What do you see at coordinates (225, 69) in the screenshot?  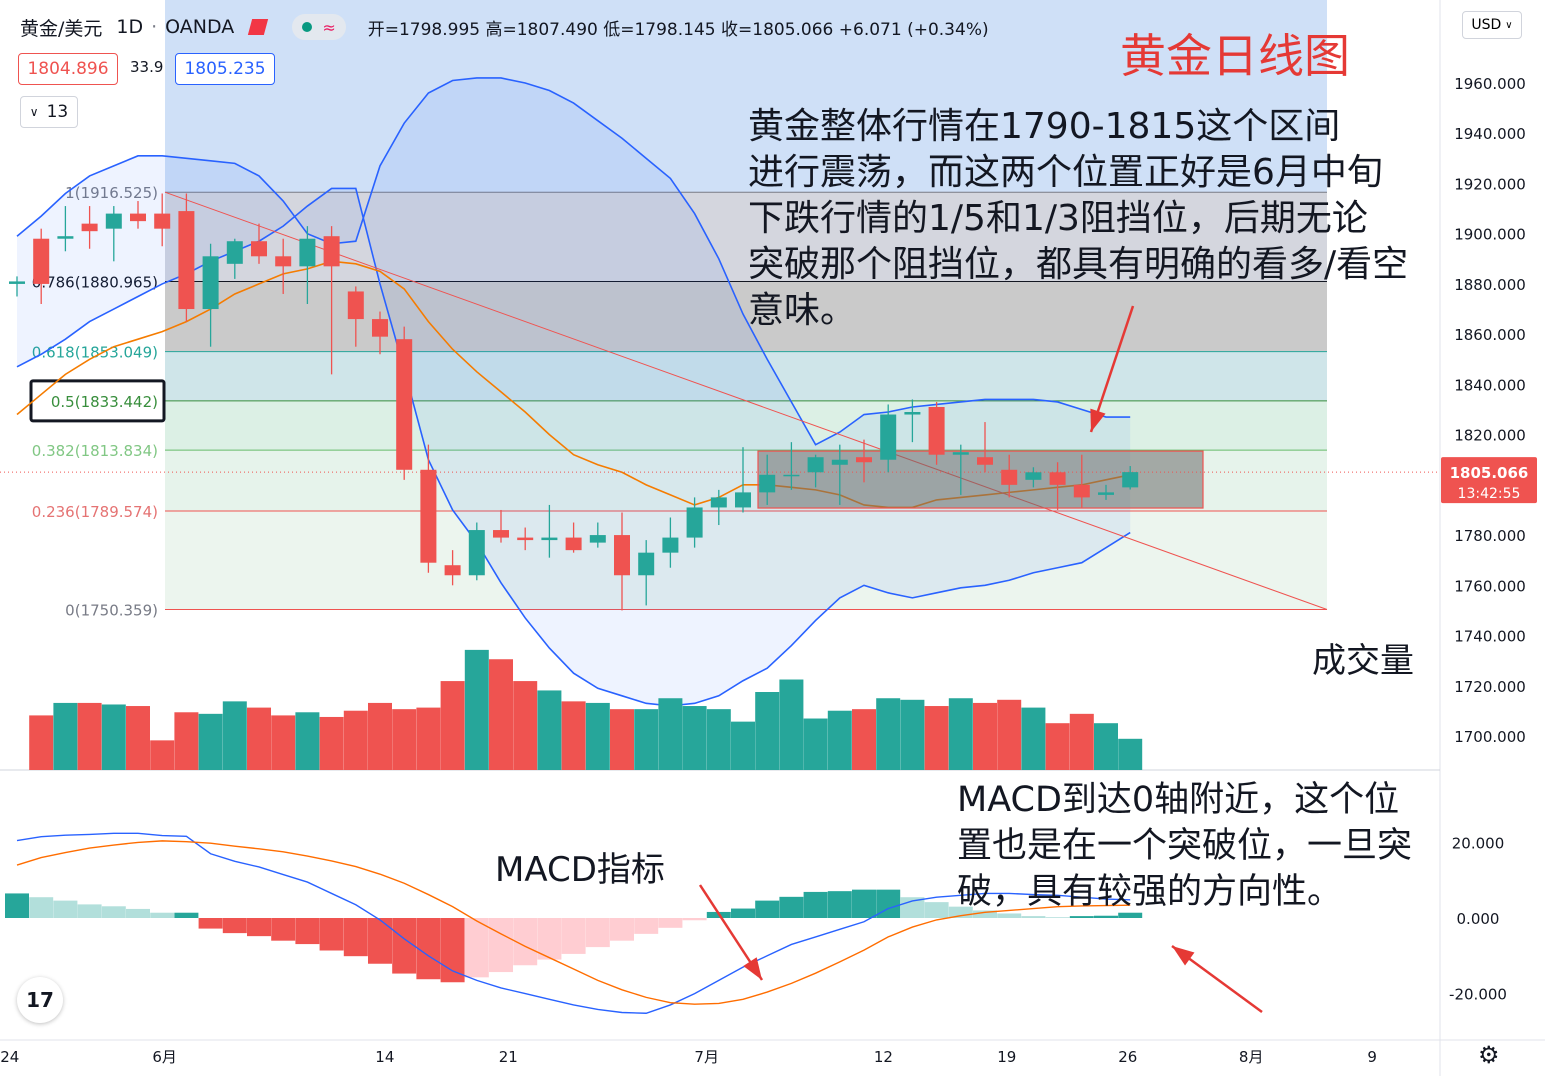 I see `ask-button: 1805.235` at bounding box center [225, 69].